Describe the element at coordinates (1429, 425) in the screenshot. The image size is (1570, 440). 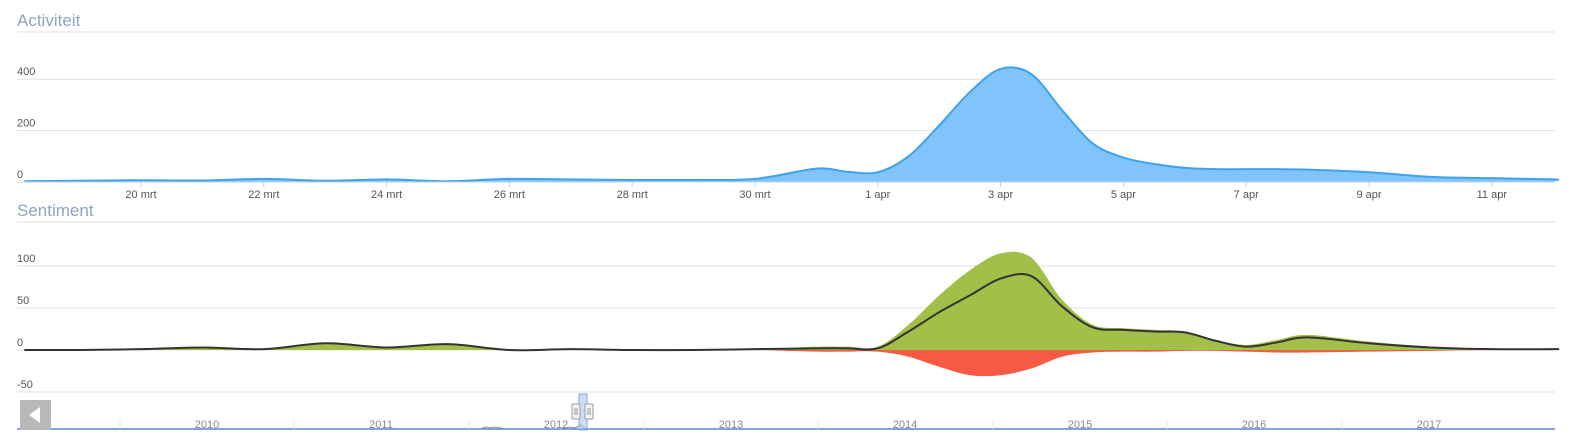
I see `navigator-year-label: 2017` at that location.